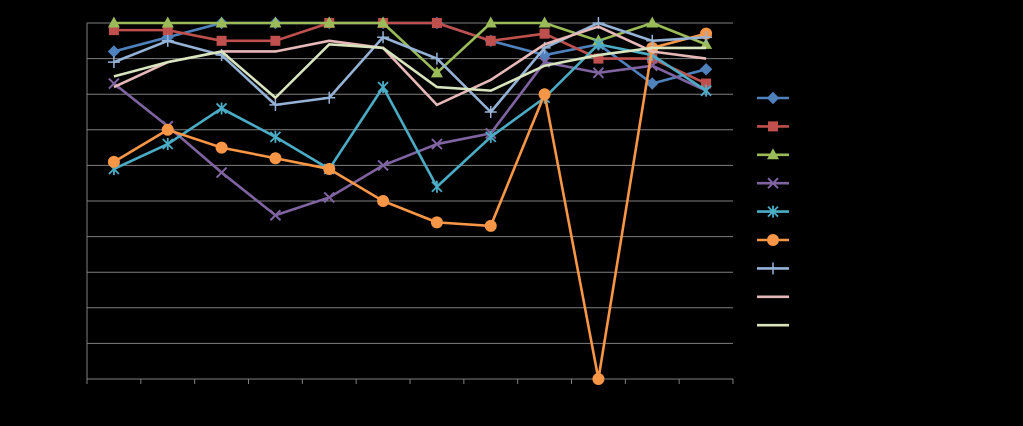 This screenshot has width=1023, height=426. I want to click on series-9-line, so click(410, 71).